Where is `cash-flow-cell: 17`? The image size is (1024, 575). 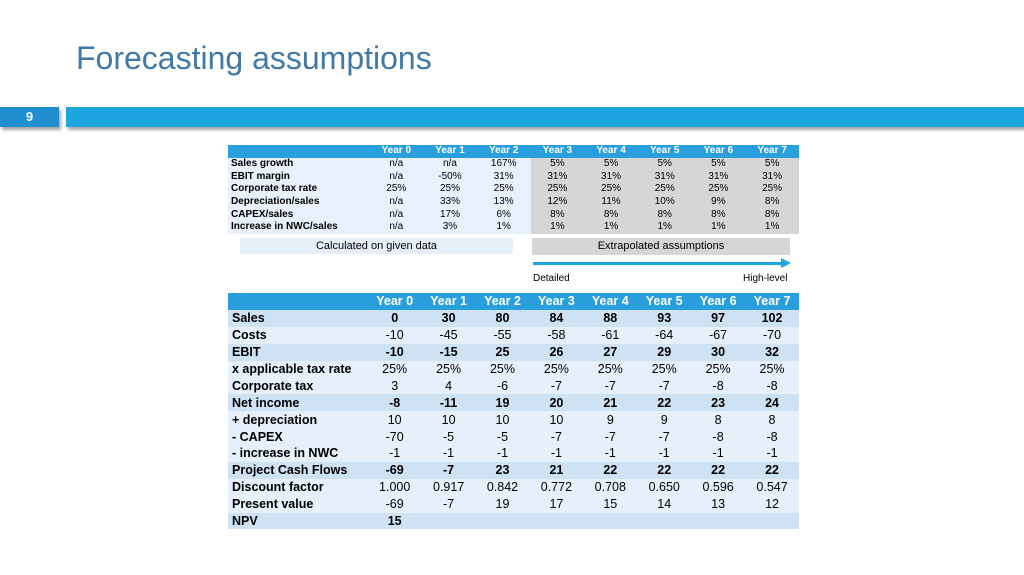
cash-flow-cell: 17 is located at coordinates (556, 504).